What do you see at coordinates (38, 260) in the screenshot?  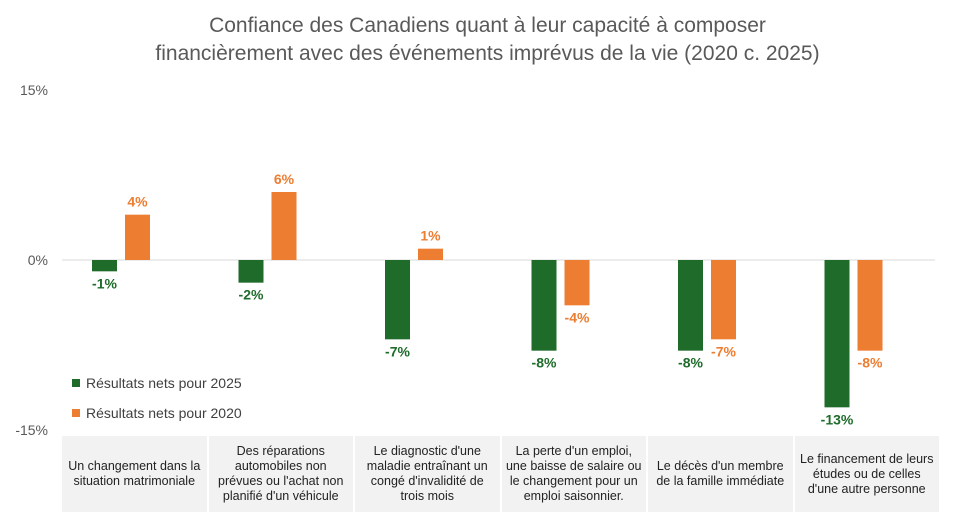 I see `y-tick-label: 0%` at bounding box center [38, 260].